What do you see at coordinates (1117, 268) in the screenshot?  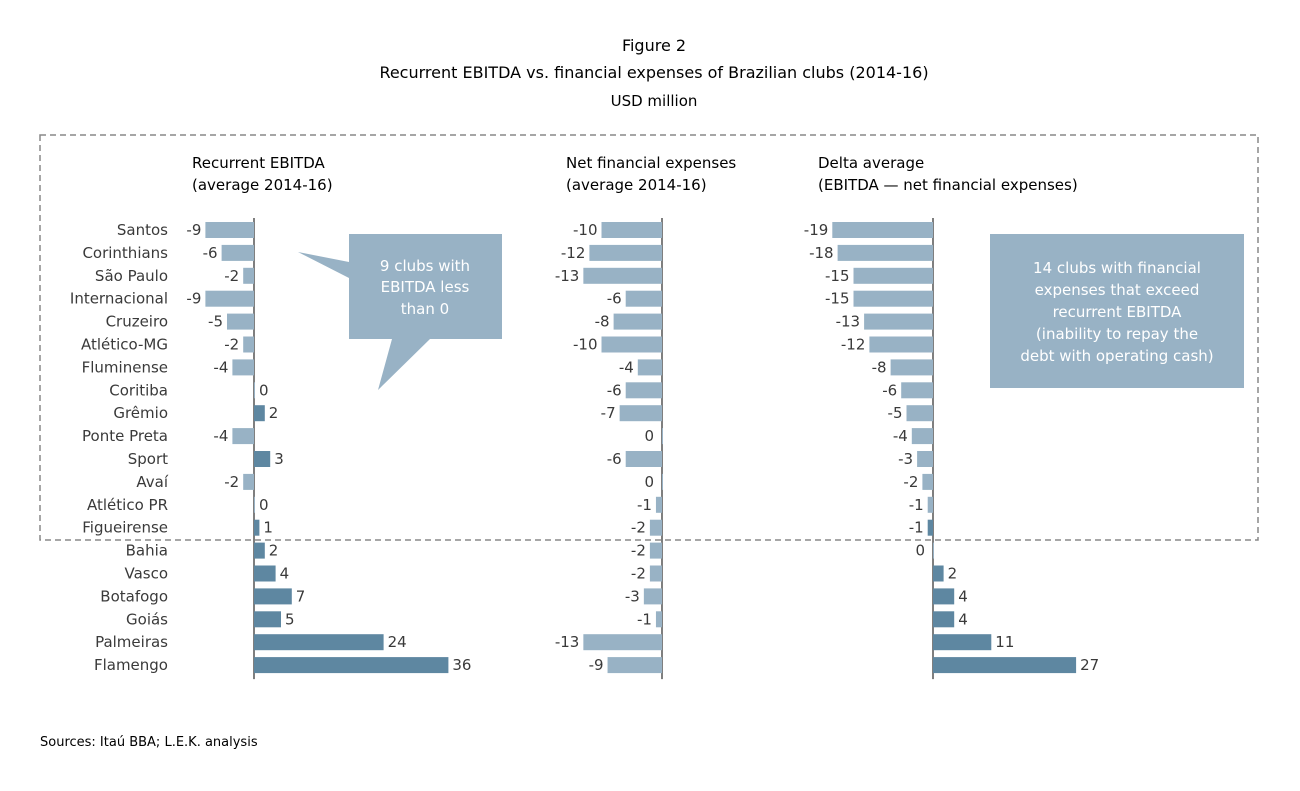 I see `callout-delta-line1: 14 clubs with financial` at bounding box center [1117, 268].